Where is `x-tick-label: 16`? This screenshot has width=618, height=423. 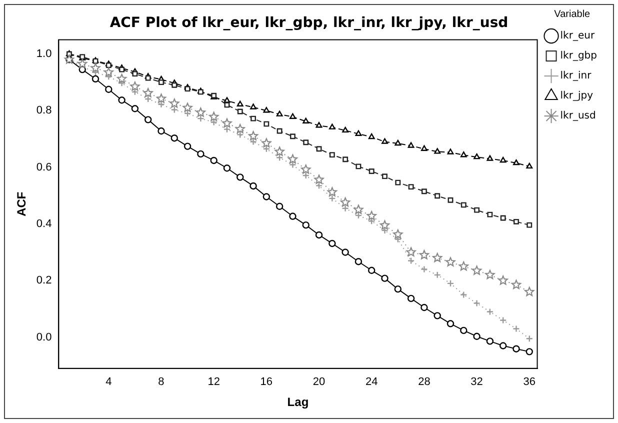 x-tick-label: 16 is located at coordinates (266, 382).